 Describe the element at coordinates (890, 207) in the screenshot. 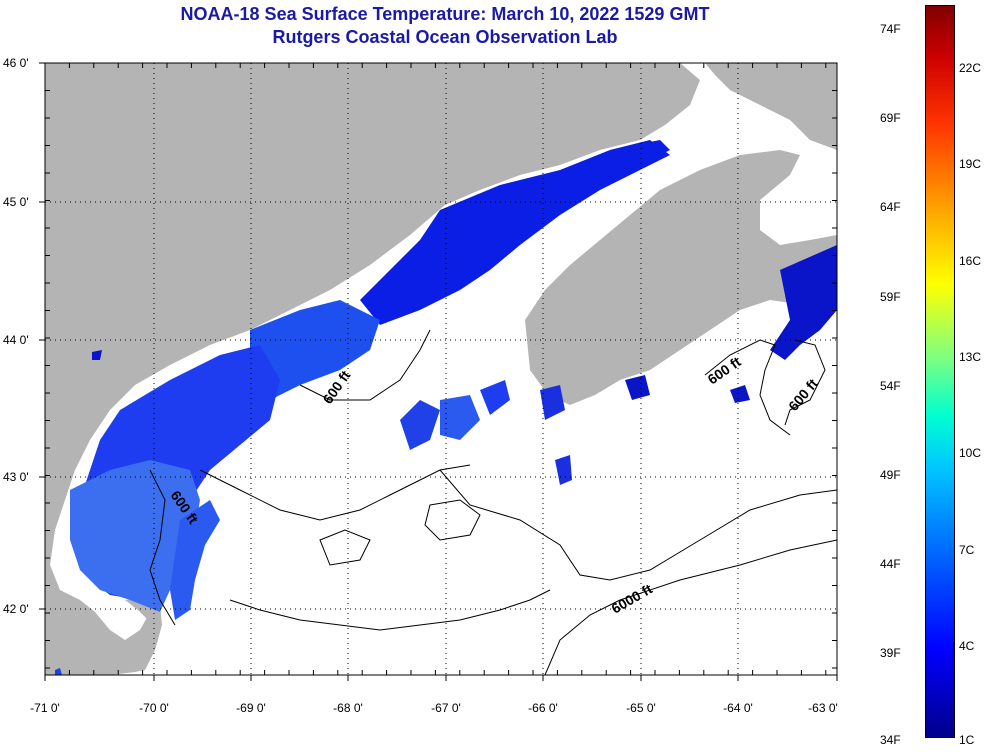

I see `colorbar-fahrenheit-label: 64F` at that location.